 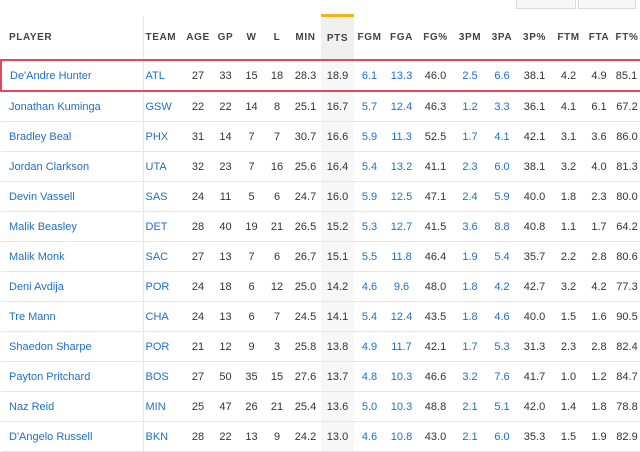 What do you see at coordinates (49, 166) in the screenshot?
I see `player-link: Jordan Clarkson` at bounding box center [49, 166].